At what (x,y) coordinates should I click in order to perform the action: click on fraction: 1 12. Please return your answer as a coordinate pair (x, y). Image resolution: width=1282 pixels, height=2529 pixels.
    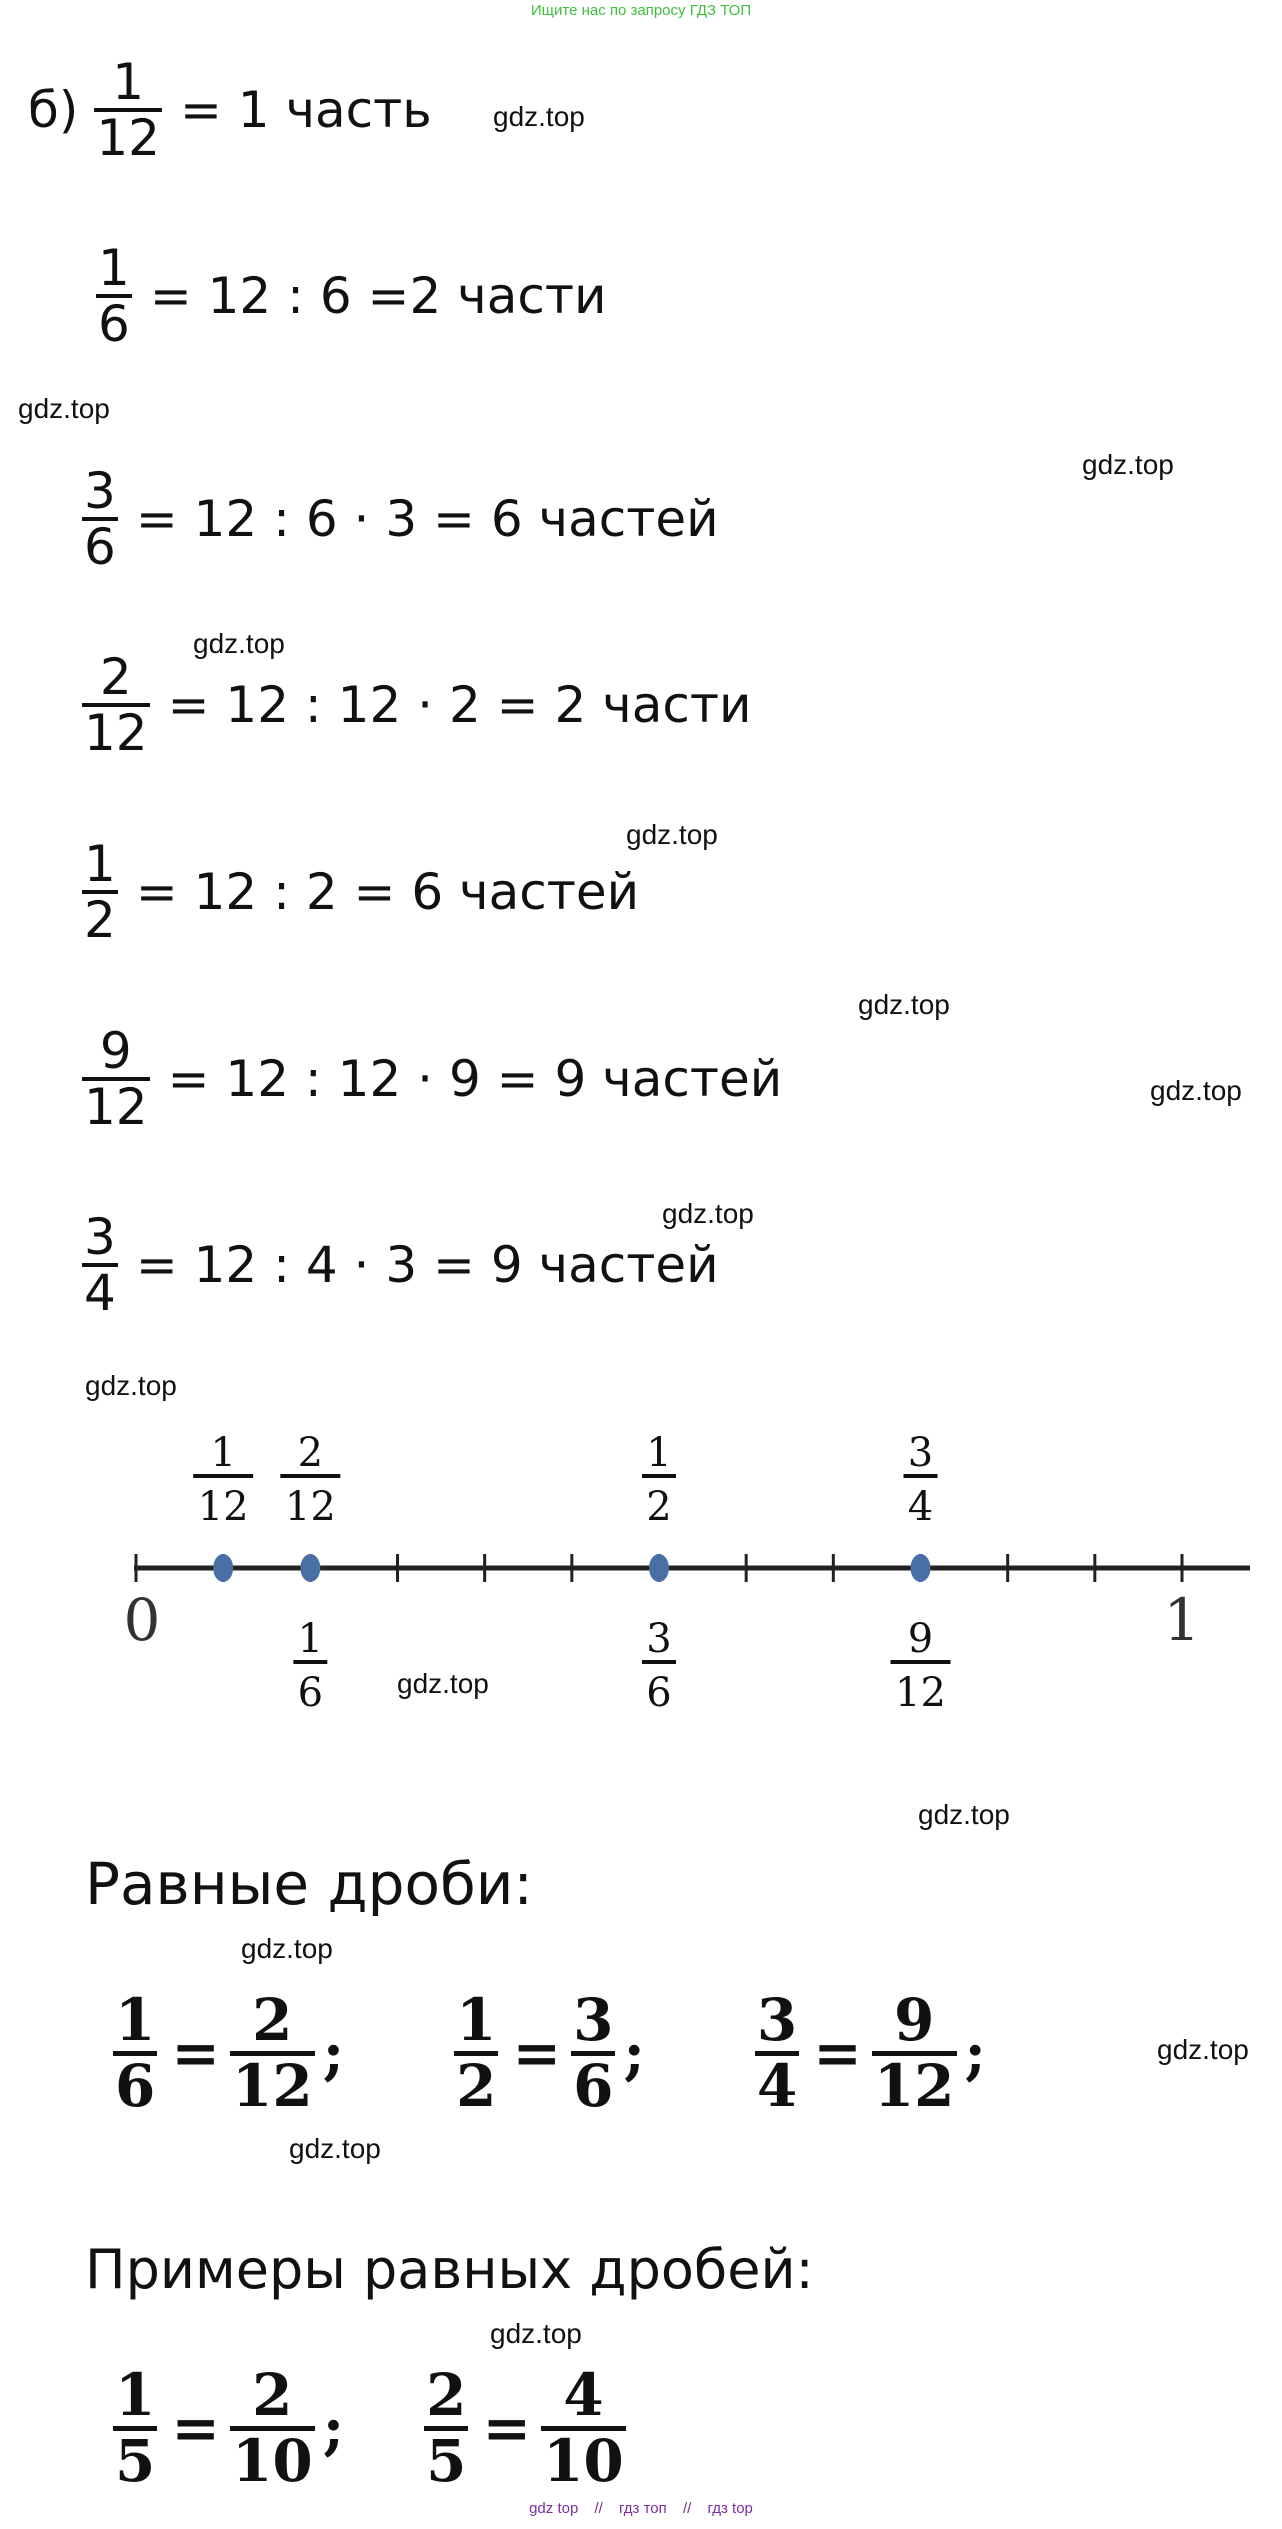
    Looking at the image, I should click on (128, 109).